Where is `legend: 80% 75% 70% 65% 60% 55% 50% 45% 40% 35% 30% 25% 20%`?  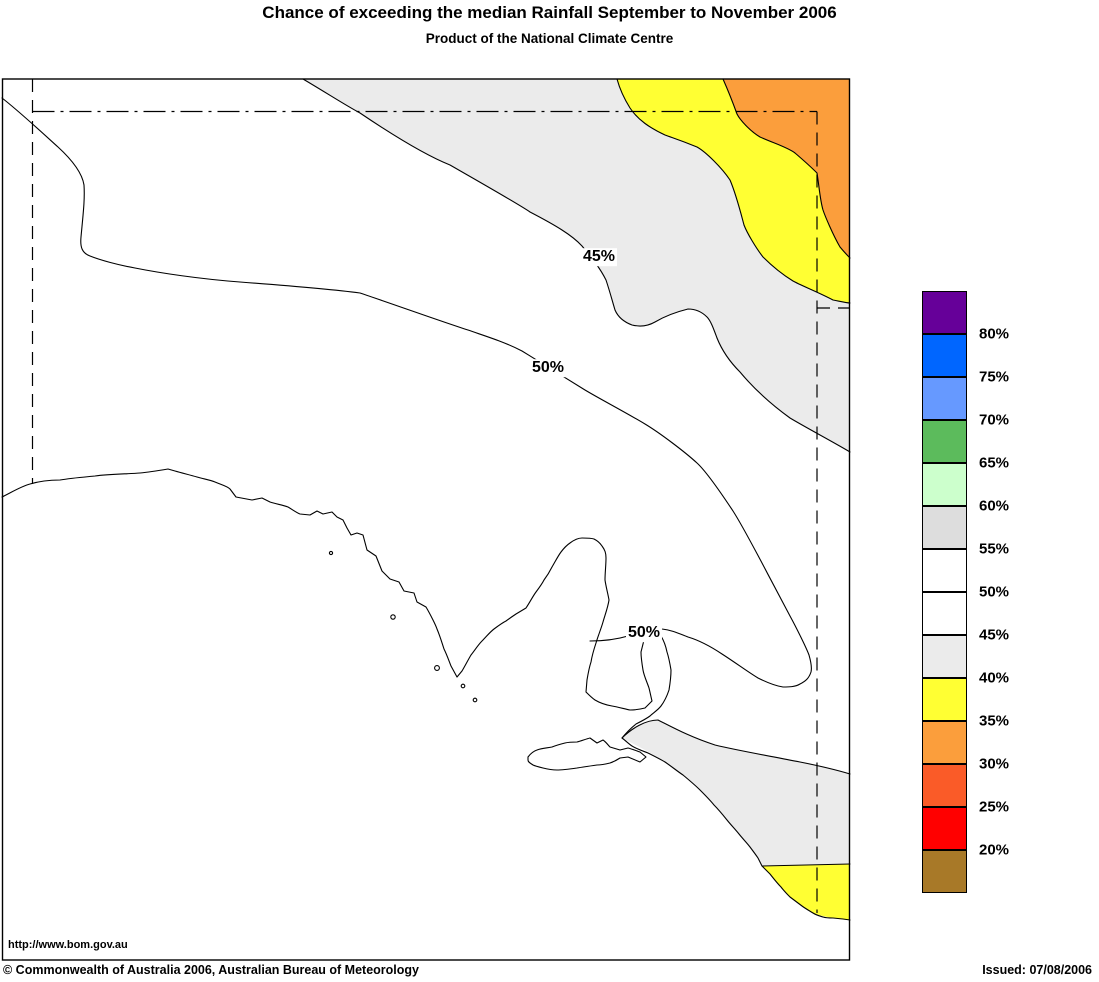 legend: 80% 75% 70% 65% 60% 55% 50% 45% 40% 35% 30% 25% 20% is located at coordinates (987, 596).